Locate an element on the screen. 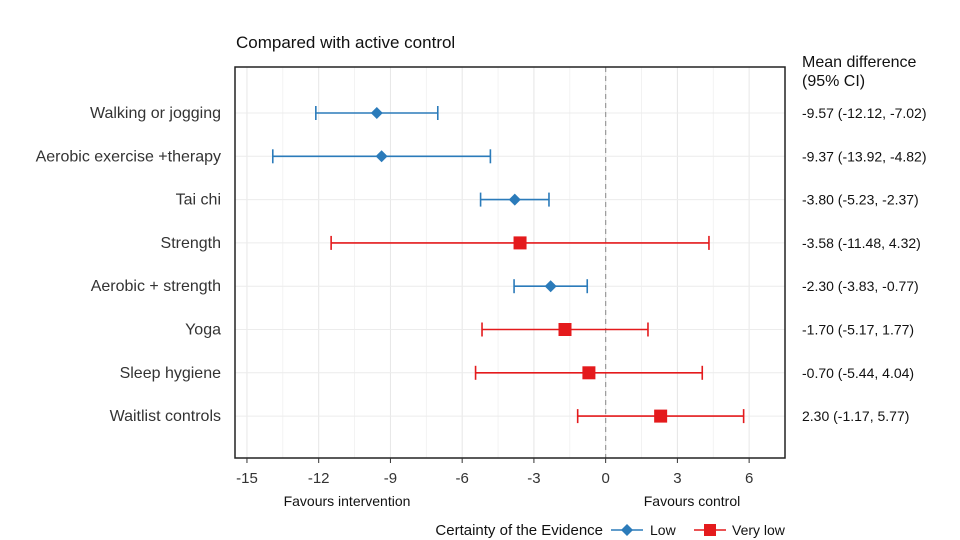  legend-title: Certainty of the Evidence is located at coordinates (519, 530).